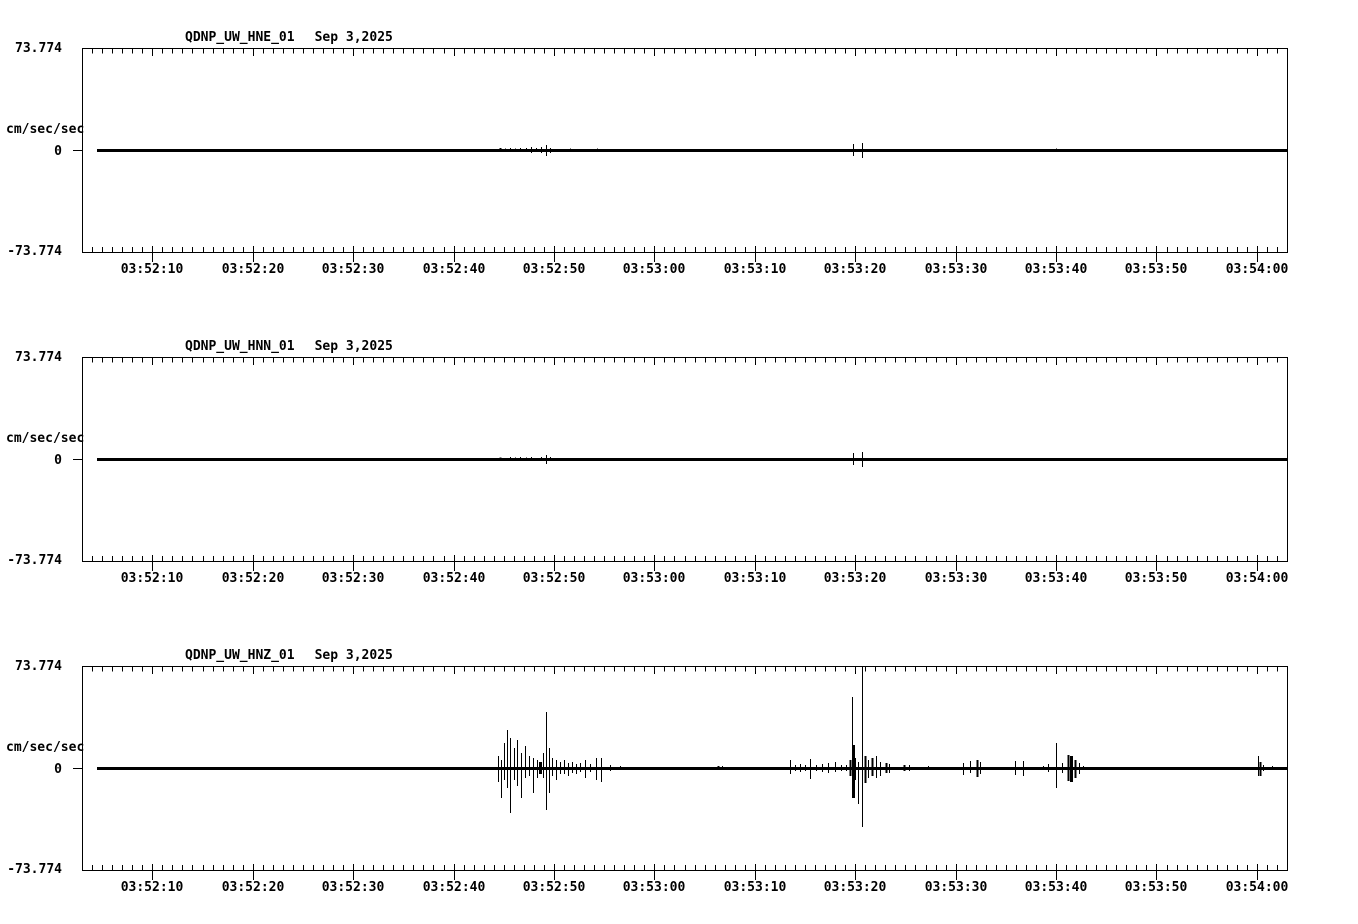 The image size is (1358, 924). I want to click on station-channel-label: QDNP_UW_HNZ_01, so click(240, 655).